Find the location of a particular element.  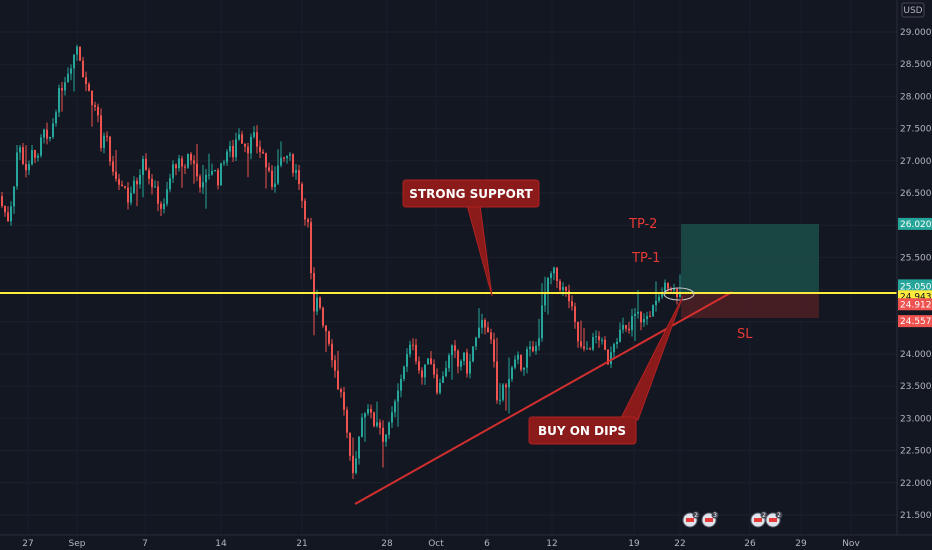

x-tick-label: 22 is located at coordinates (679, 544).